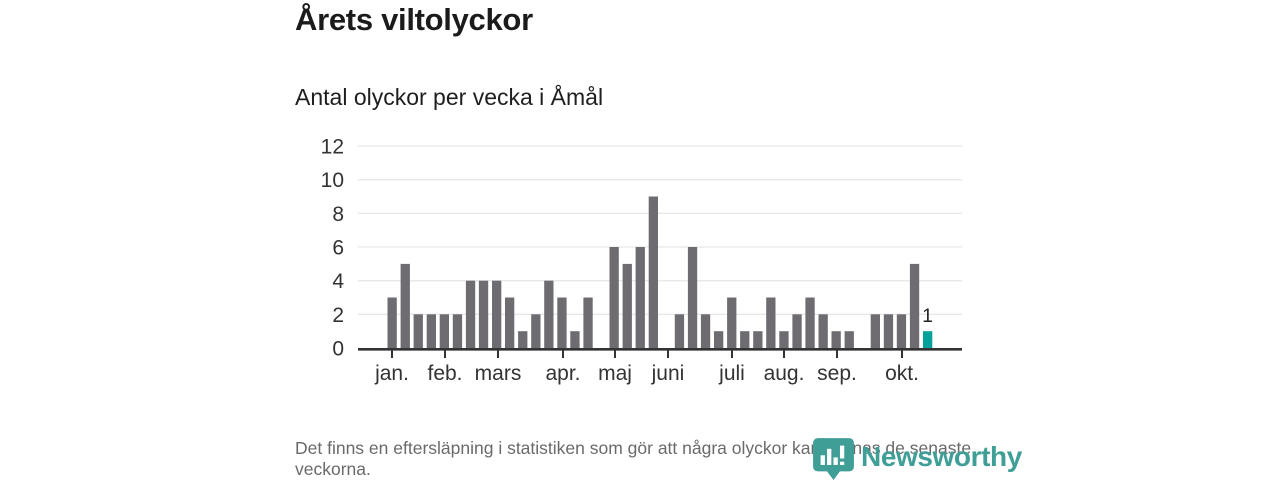 This screenshot has width=1280, height=481. What do you see at coordinates (391, 373) in the screenshot?
I see `x-axis-label-jan: jan.` at bounding box center [391, 373].